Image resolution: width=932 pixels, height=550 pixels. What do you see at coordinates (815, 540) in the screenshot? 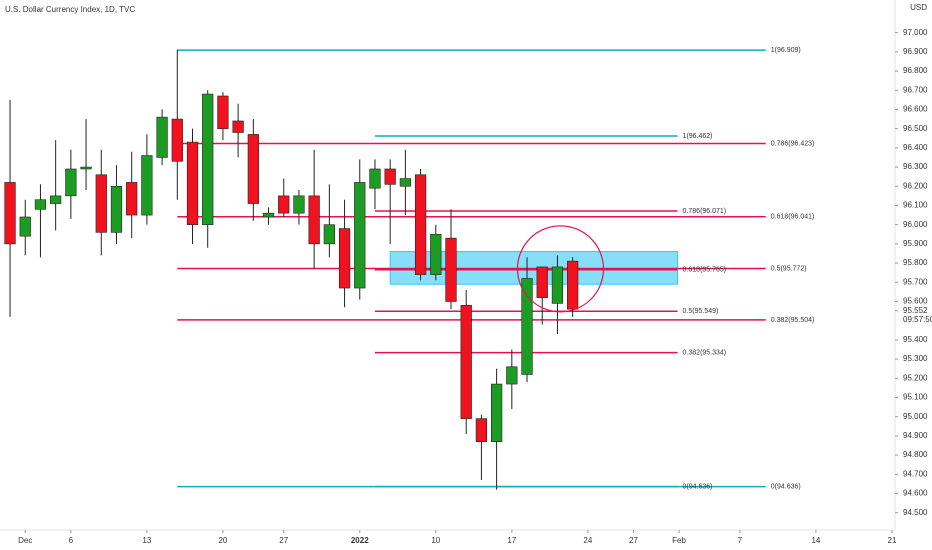
I see `x-tick-label: 14` at bounding box center [815, 540].